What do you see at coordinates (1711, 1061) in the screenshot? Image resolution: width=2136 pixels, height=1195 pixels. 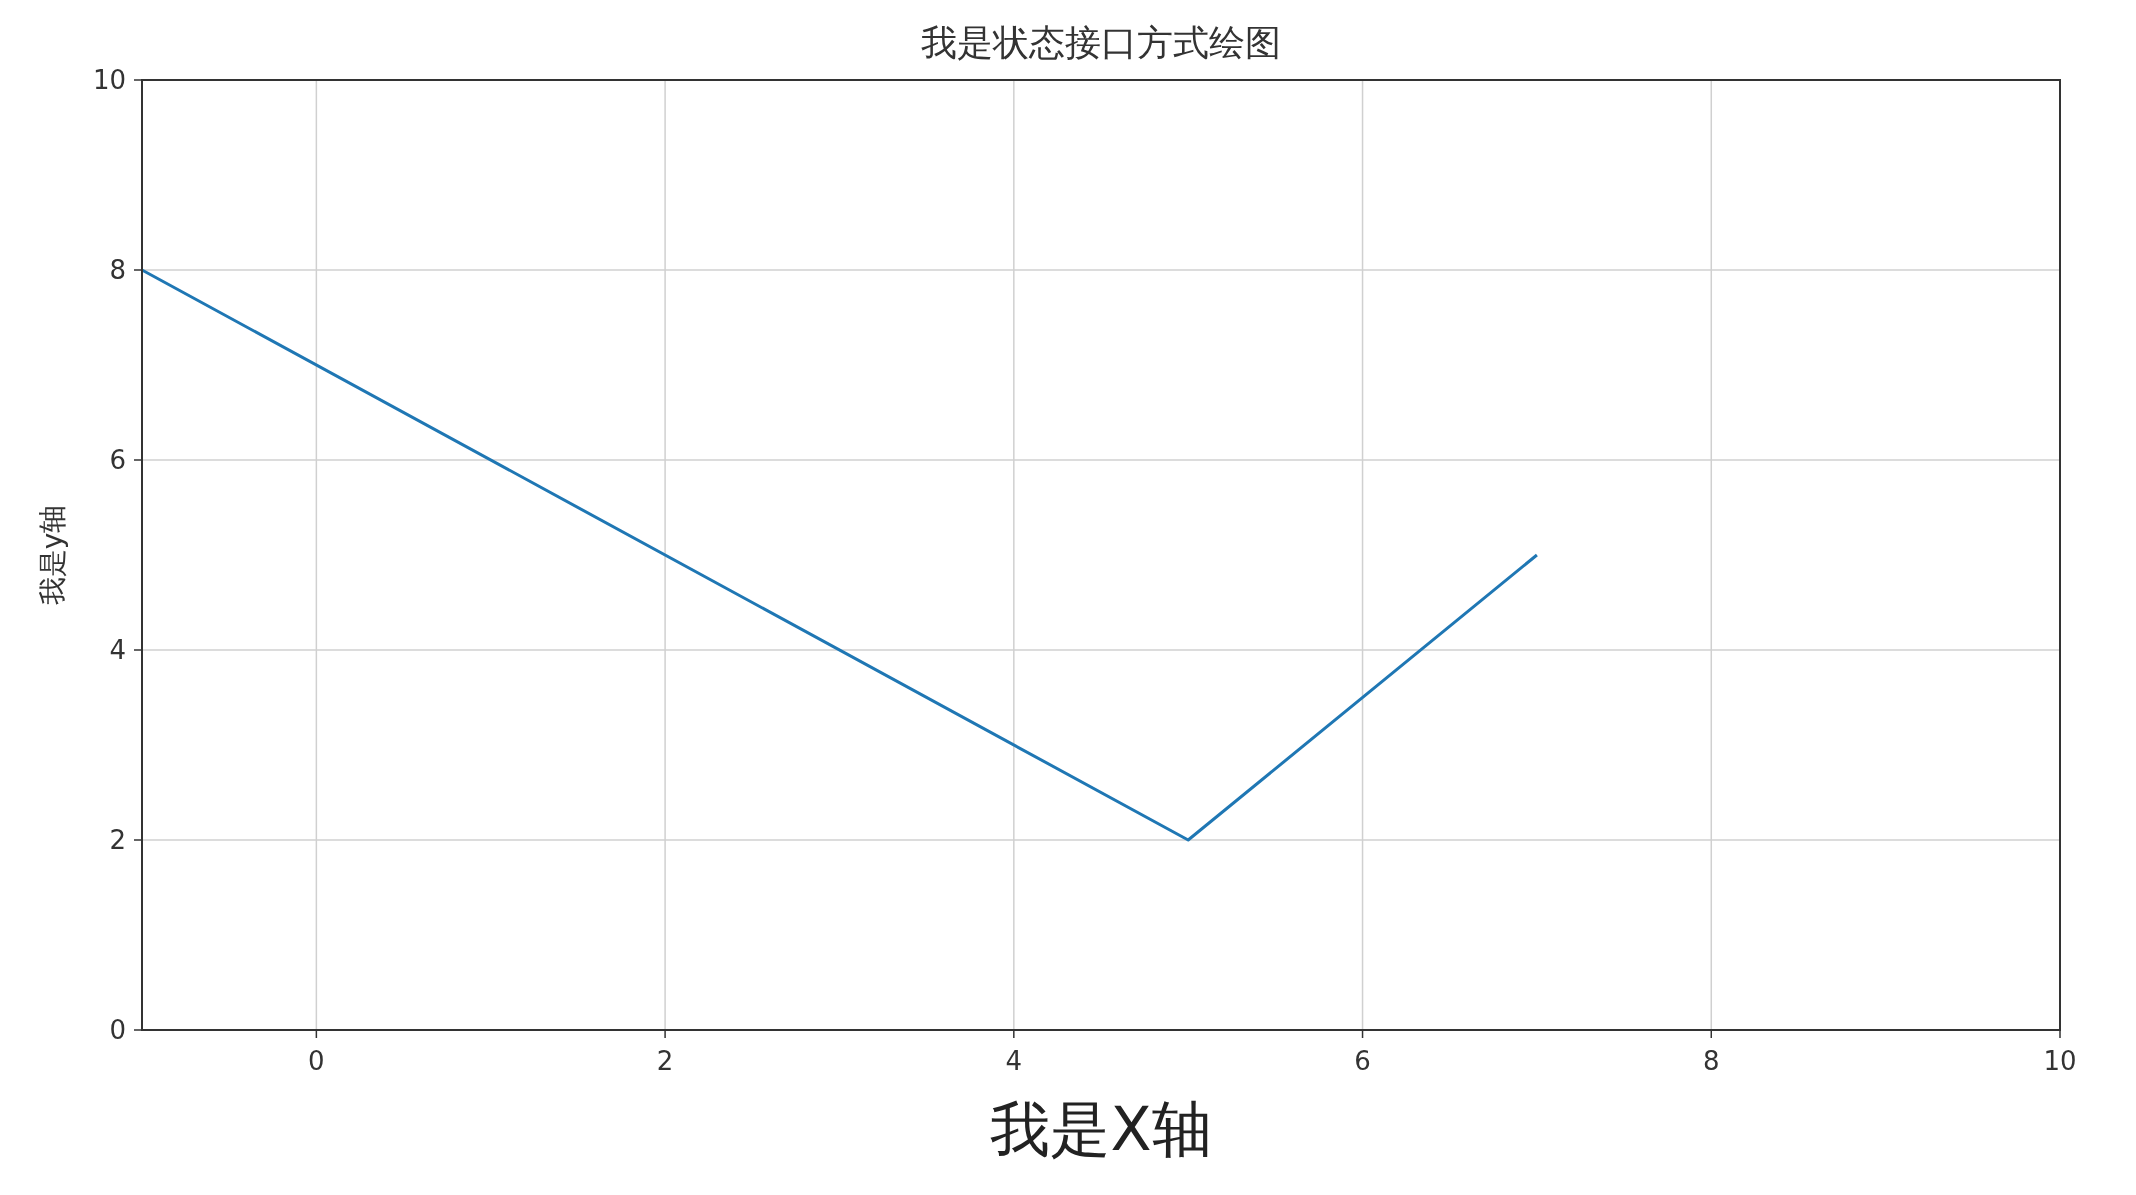 I see `x-tick-label: 8` at bounding box center [1711, 1061].